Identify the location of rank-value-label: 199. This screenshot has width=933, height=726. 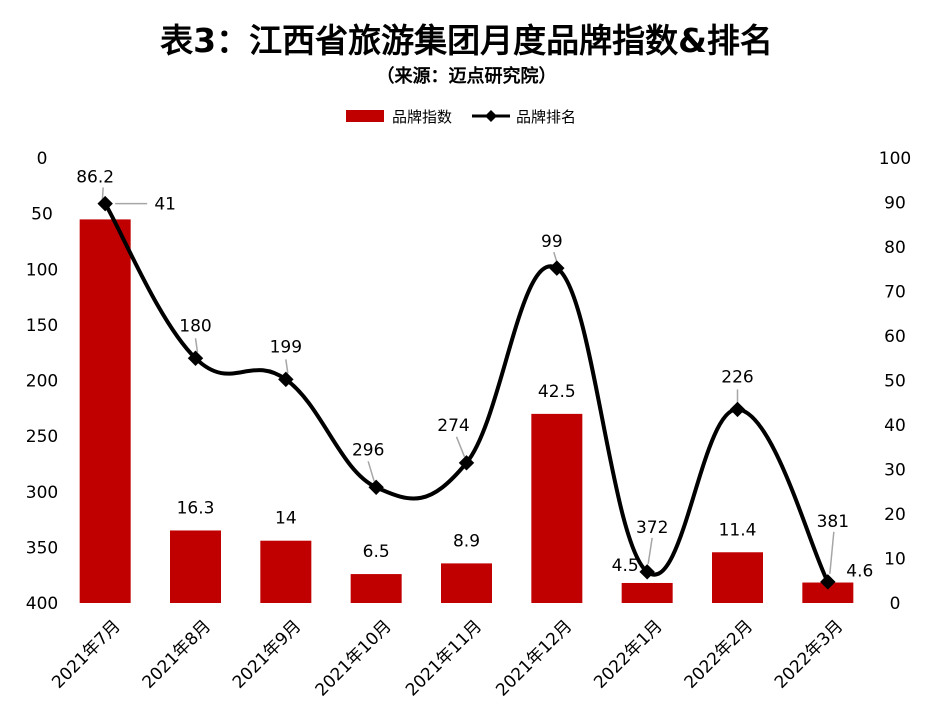
(286, 347).